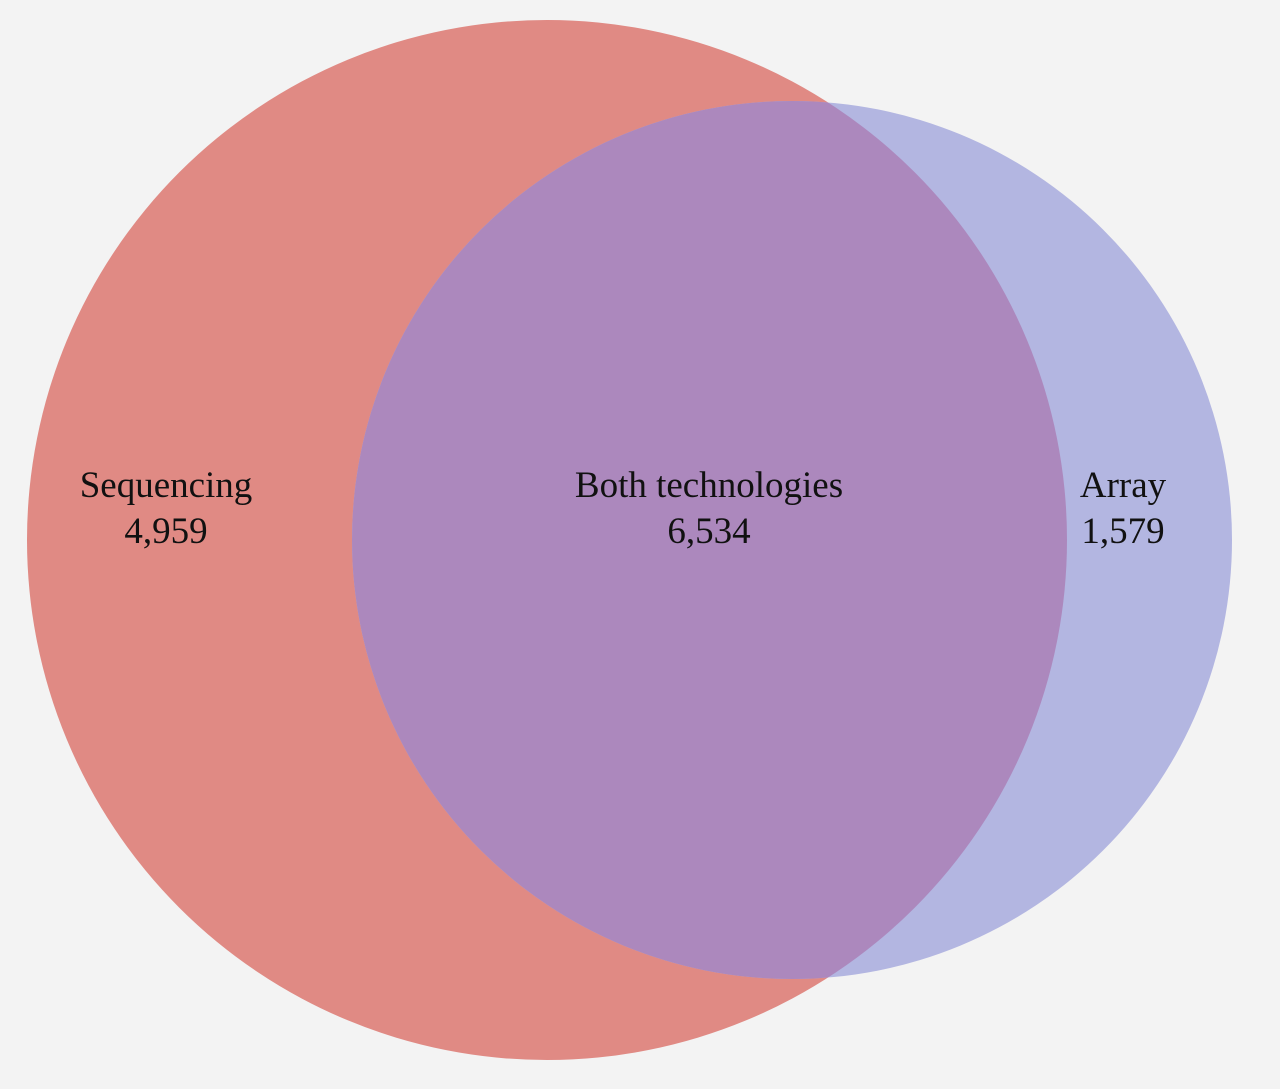 This screenshot has height=1089, width=1280. What do you see at coordinates (1123, 485) in the screenshot?
I see `array-label: Array` at bounding box center [1123, 485].